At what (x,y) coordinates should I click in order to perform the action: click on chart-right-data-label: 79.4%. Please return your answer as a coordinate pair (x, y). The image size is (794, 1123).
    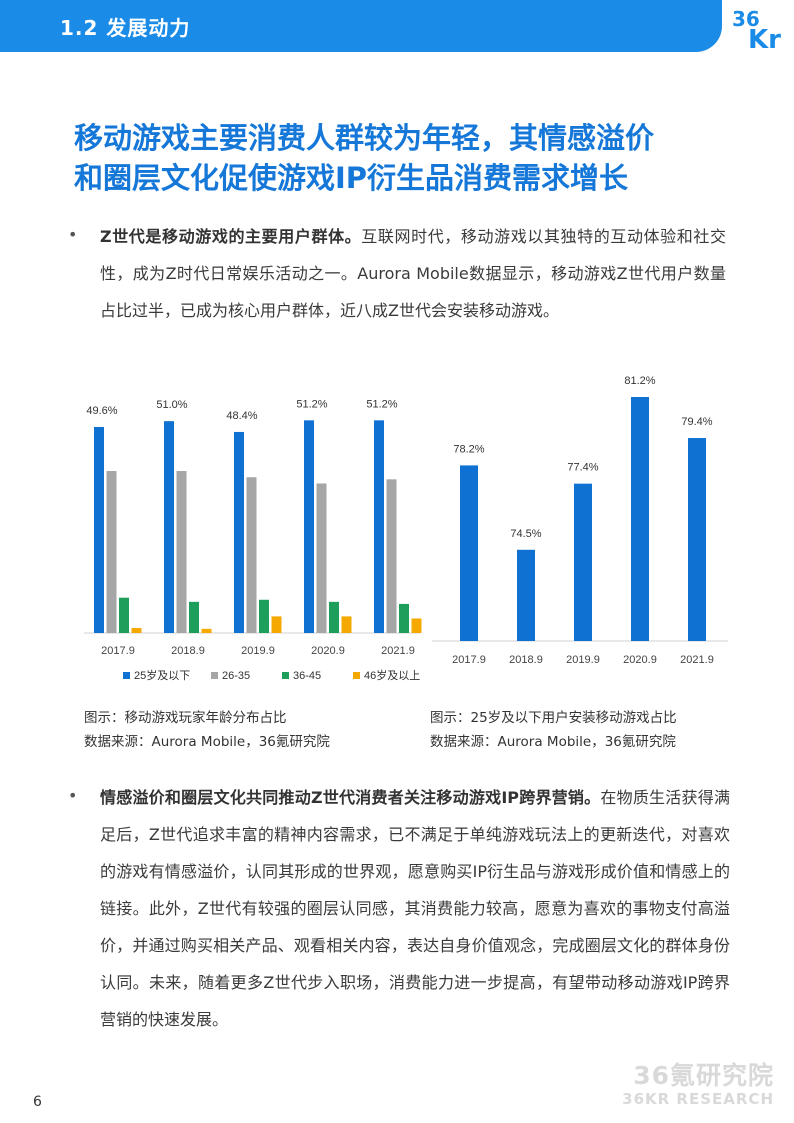
    Looking at the image, I should click on (696, 422).